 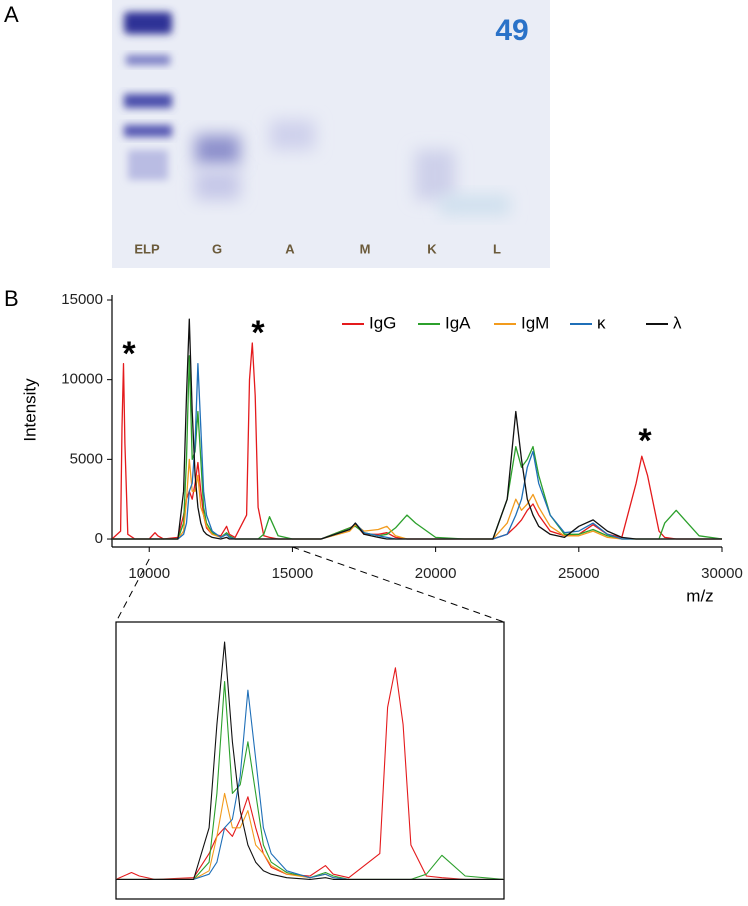 What do you see at coordinates (99, 538) in the screenshot?
I see `y-tick-label: 0` at bounding box center [99, 538].